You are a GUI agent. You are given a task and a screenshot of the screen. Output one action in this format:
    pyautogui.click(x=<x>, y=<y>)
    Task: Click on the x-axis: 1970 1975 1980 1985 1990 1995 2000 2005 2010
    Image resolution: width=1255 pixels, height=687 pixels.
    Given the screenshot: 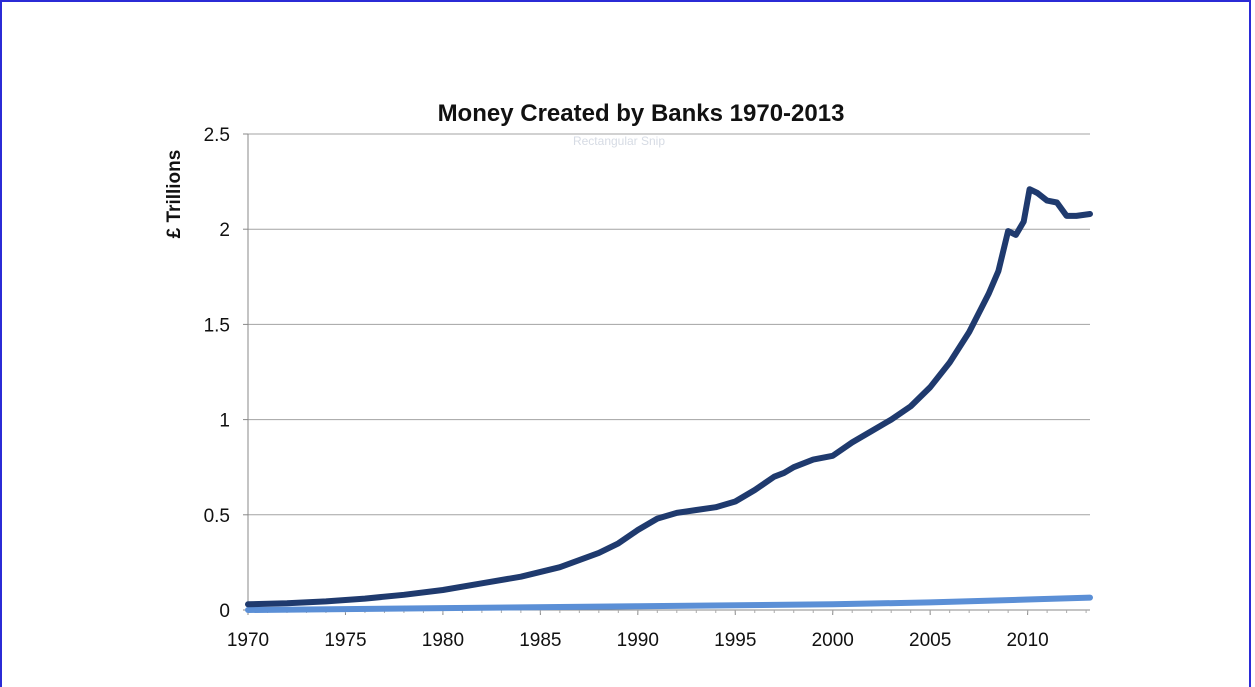 What is the action you would take?
    pyautogui.click(x=658, y=630)
    